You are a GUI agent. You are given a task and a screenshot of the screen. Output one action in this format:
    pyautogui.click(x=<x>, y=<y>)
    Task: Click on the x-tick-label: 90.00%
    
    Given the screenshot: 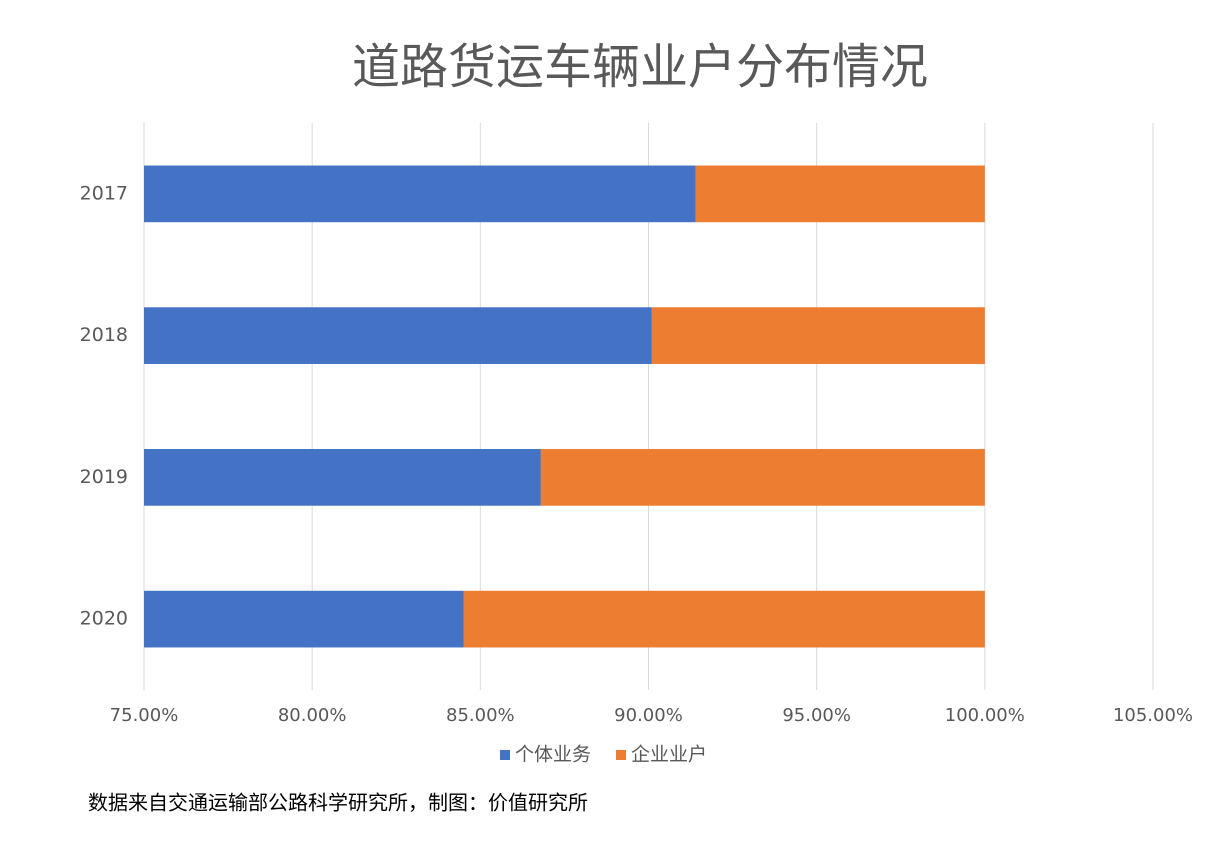 What is the action you would take?
    pyautogui.click(x=648, y=715)
    